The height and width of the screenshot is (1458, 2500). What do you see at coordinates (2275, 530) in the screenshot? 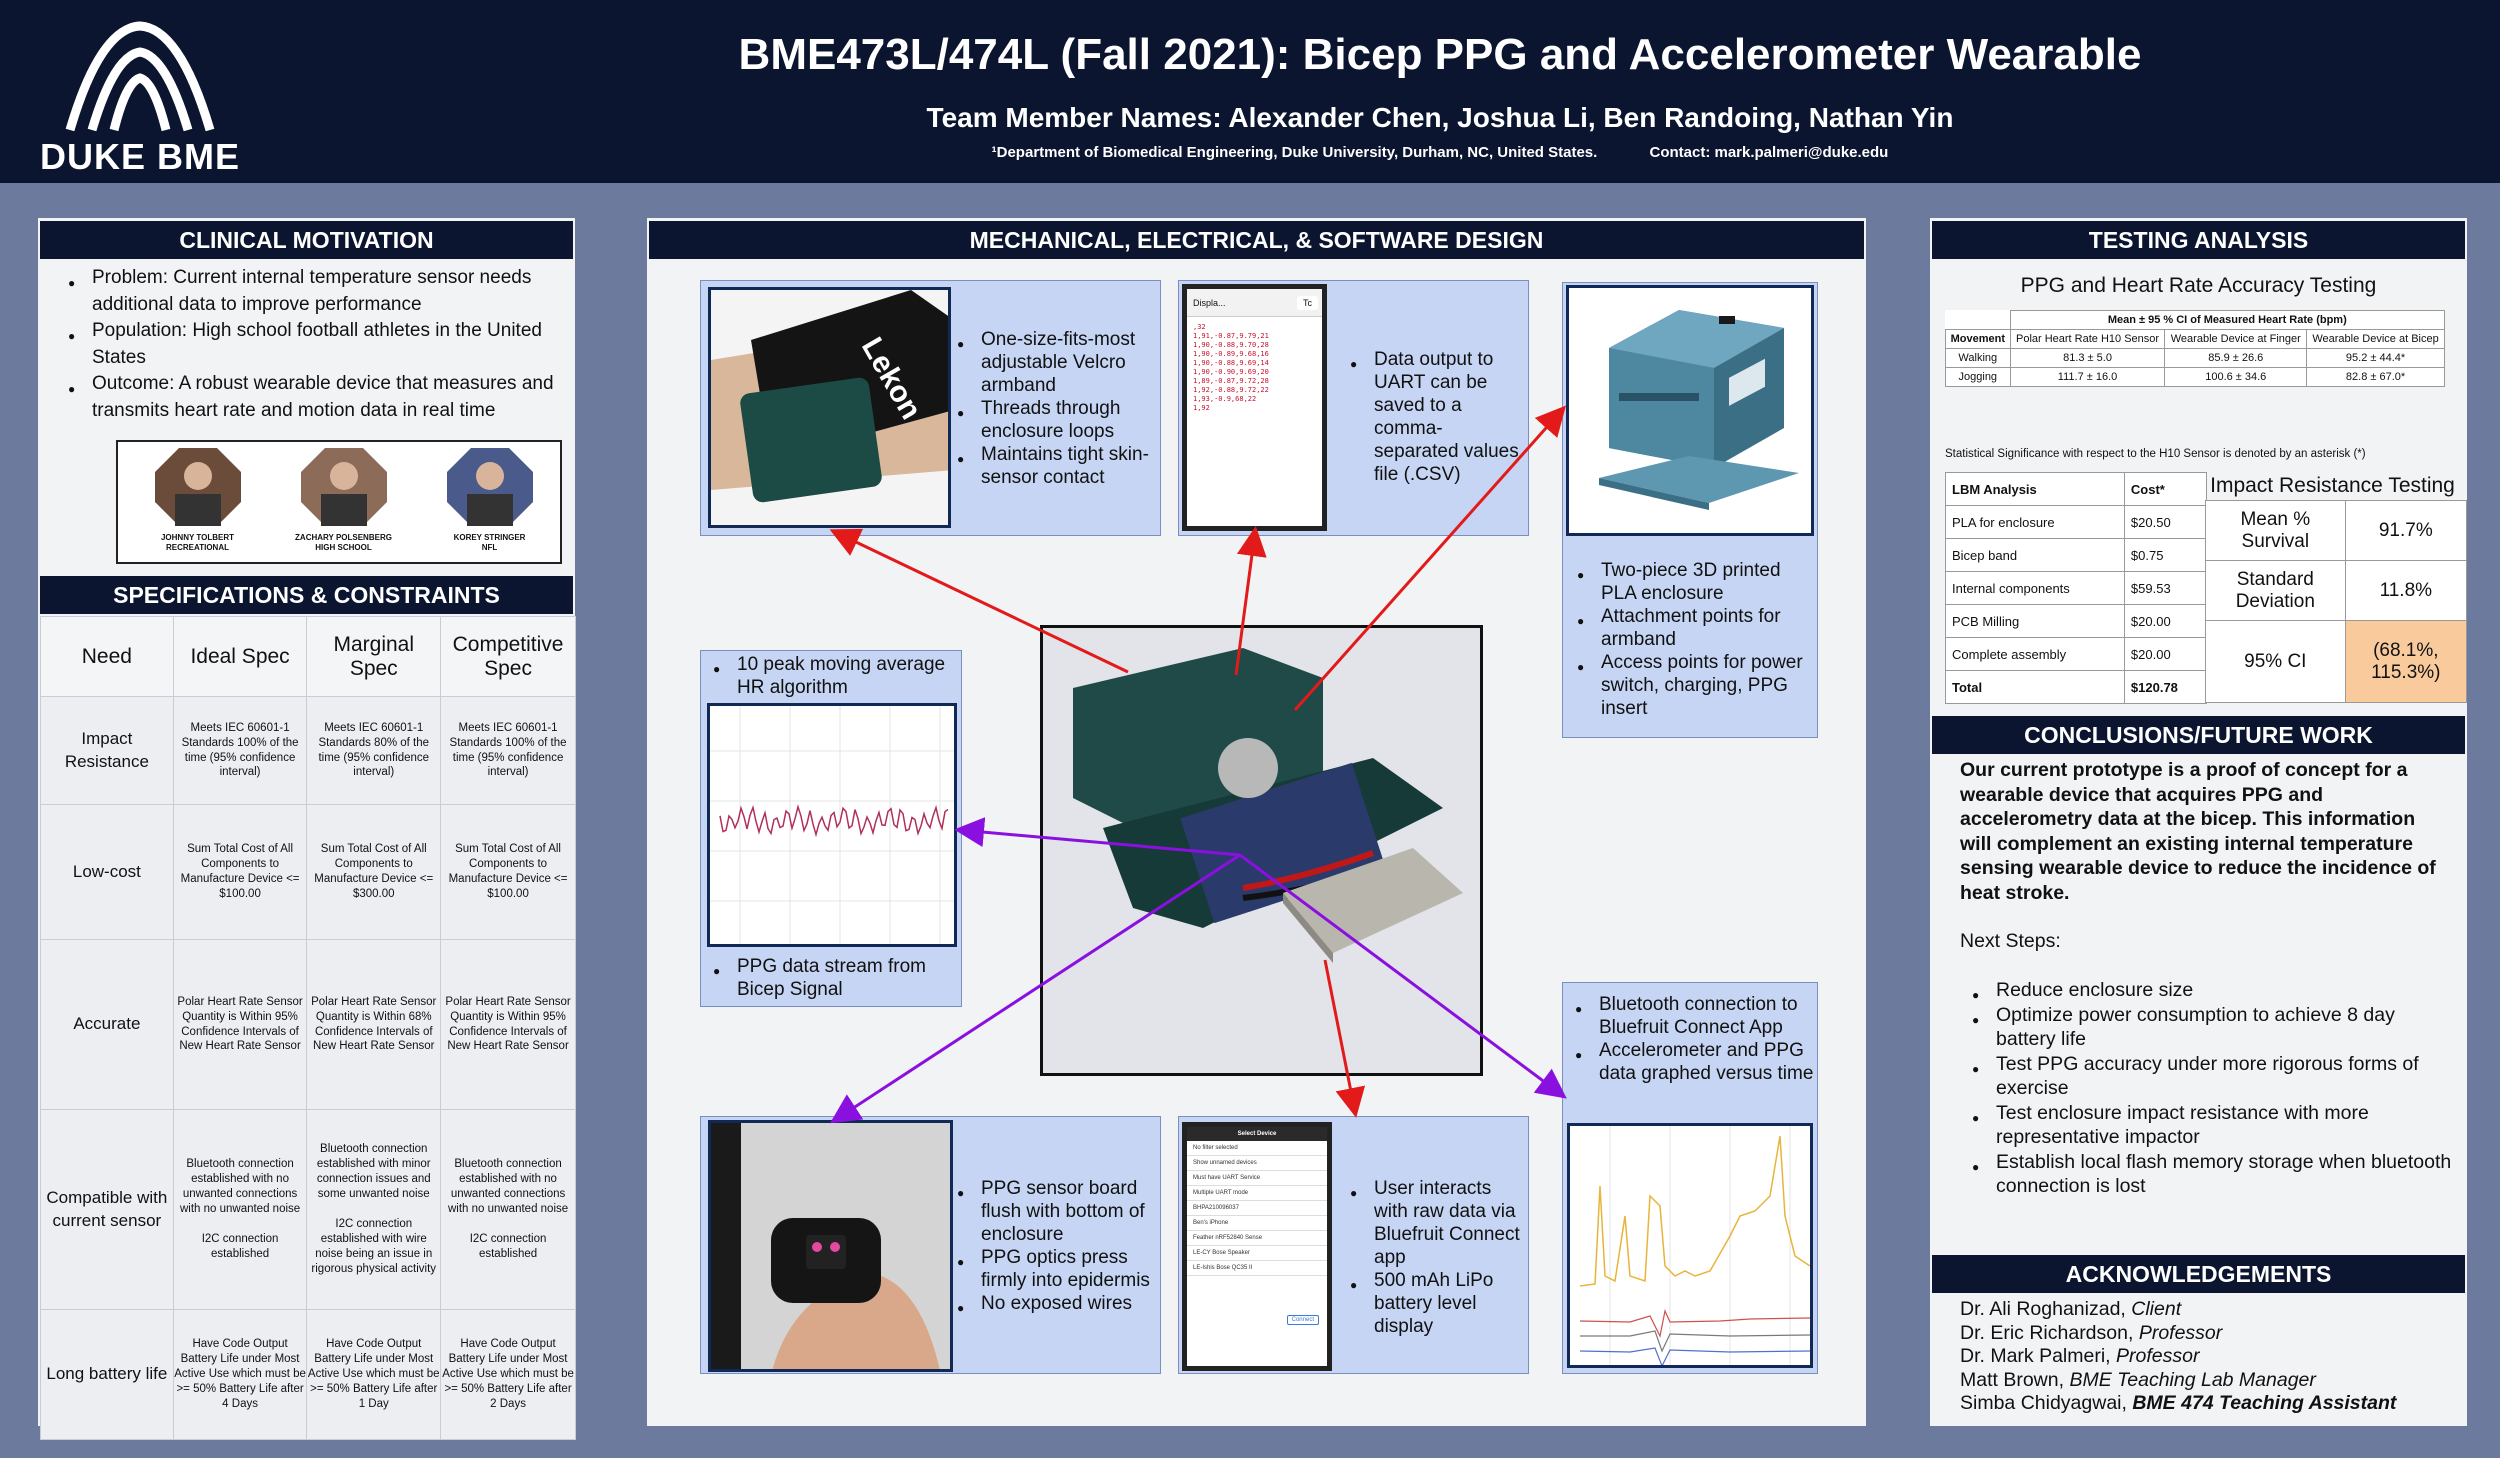
I see `impact-cell: Mean % Survival` at bounding box center [2275, 530].